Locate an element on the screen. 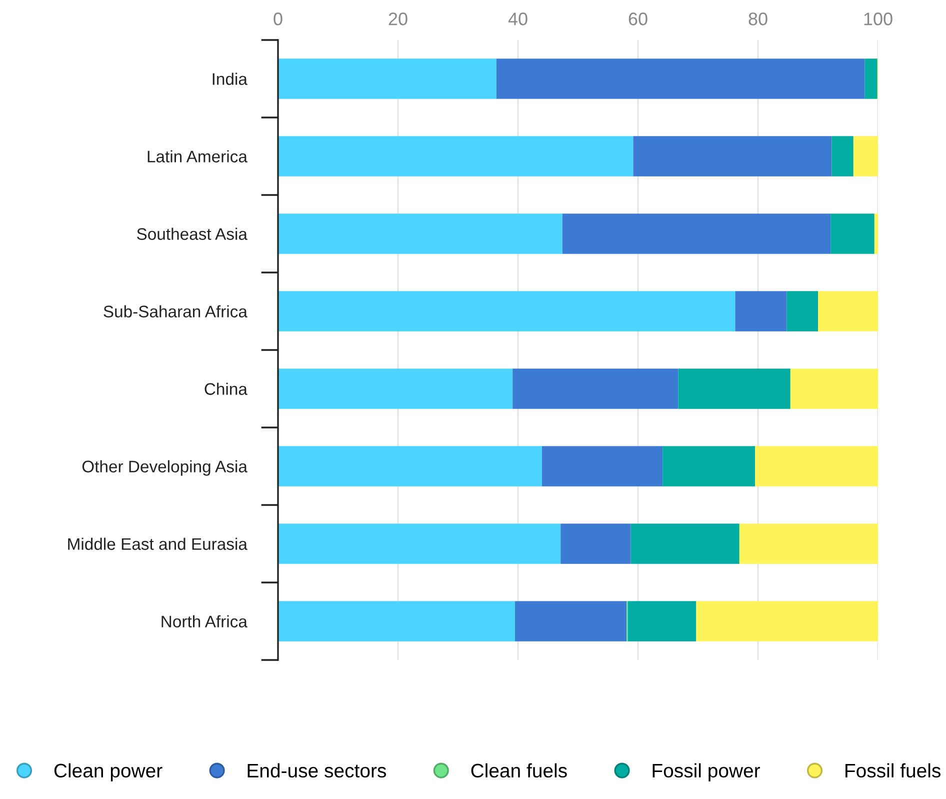  x-tick-label: 100 is located at coordinates (878, 19).